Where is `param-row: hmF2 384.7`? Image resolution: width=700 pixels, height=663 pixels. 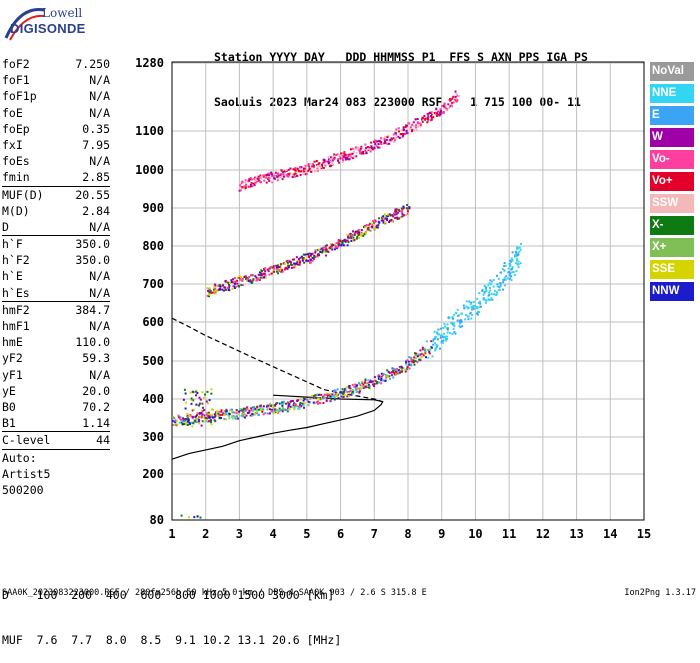 param-row: hmF2 384.7 is located at coordinates (56, 309).